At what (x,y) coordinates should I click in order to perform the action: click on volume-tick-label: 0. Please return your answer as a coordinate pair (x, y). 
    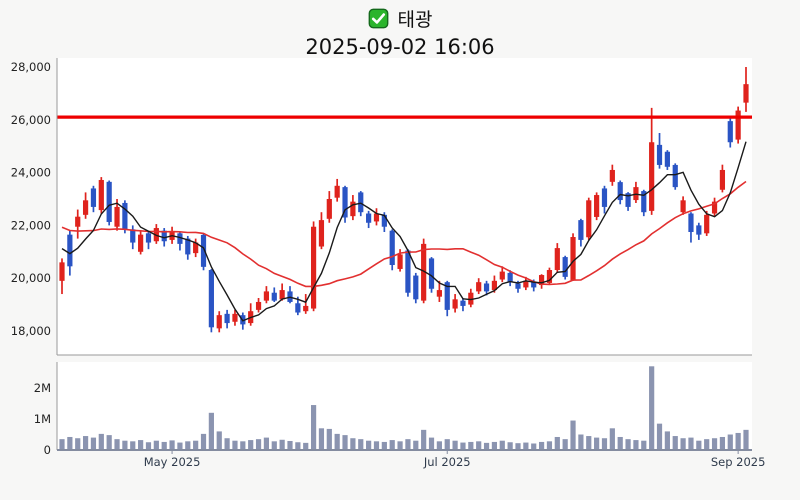
    Looking at the image, I should click on (47, 450).